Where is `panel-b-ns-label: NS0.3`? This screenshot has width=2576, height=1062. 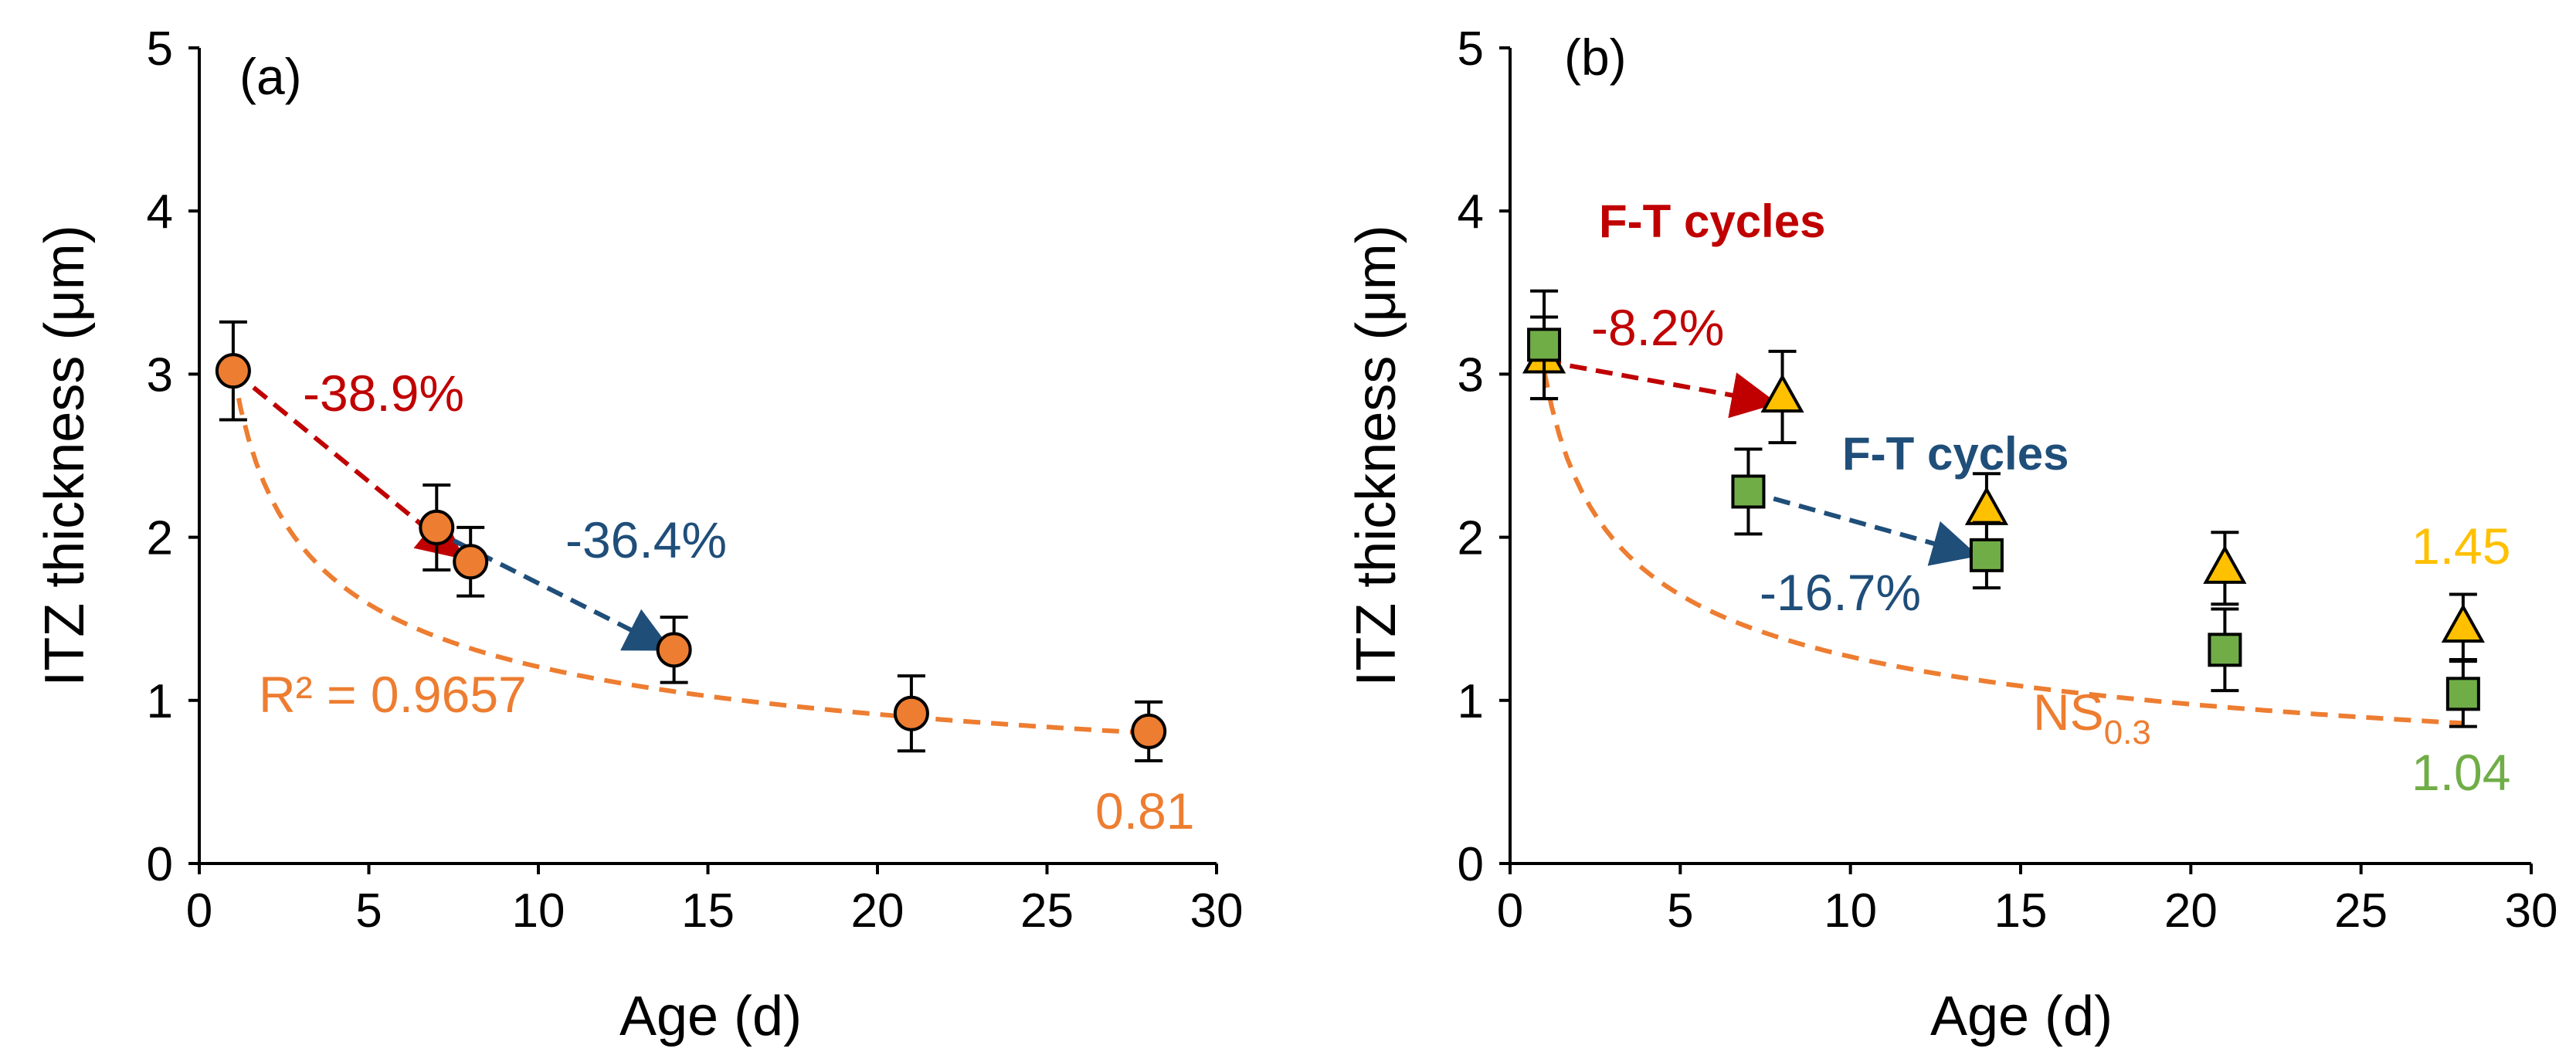
panel-b-ns-label: NS0.3 is located at coordinates (2092, 718).